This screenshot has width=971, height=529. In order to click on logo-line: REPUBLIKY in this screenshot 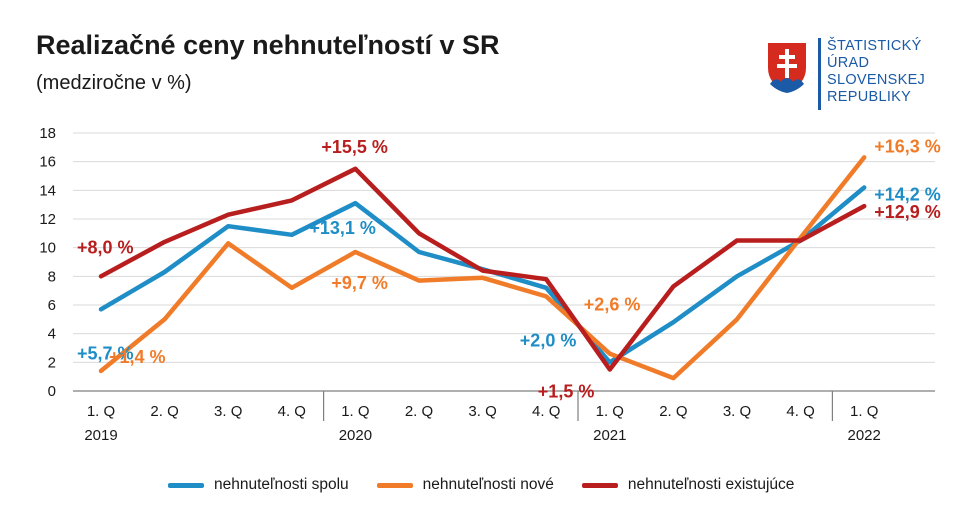, I will do `click(869, 97)`.